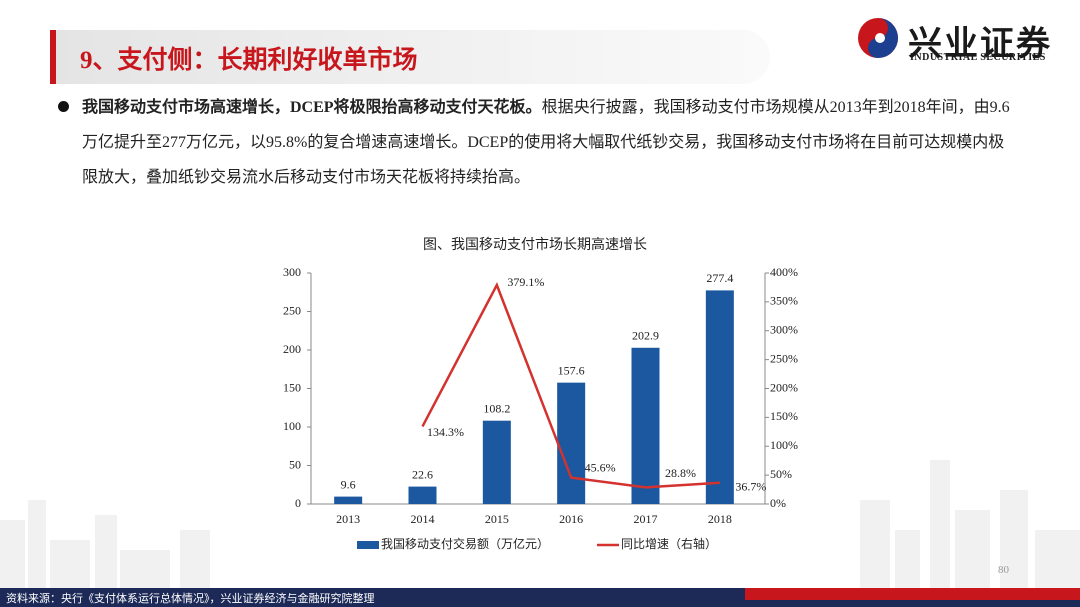 This screenshot has width=1080, height=607. Describe the element at coordinates (646, 519) in the screenshot. I see `x-tick-label: 2017` at that location.